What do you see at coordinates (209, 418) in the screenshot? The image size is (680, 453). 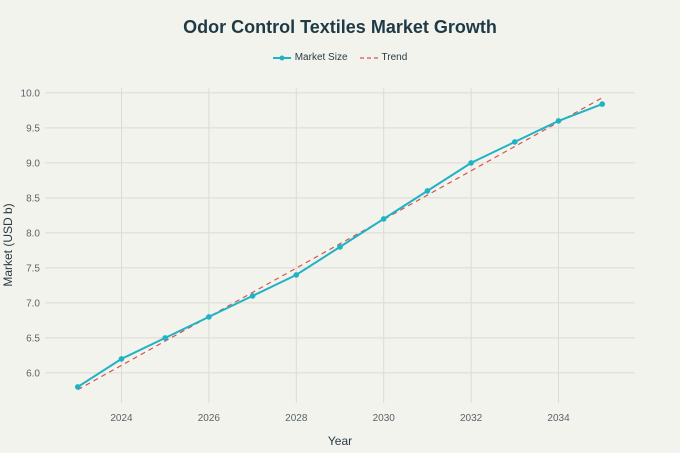 I see `x-tick-label: 2026` at bounding box center [209, 418].